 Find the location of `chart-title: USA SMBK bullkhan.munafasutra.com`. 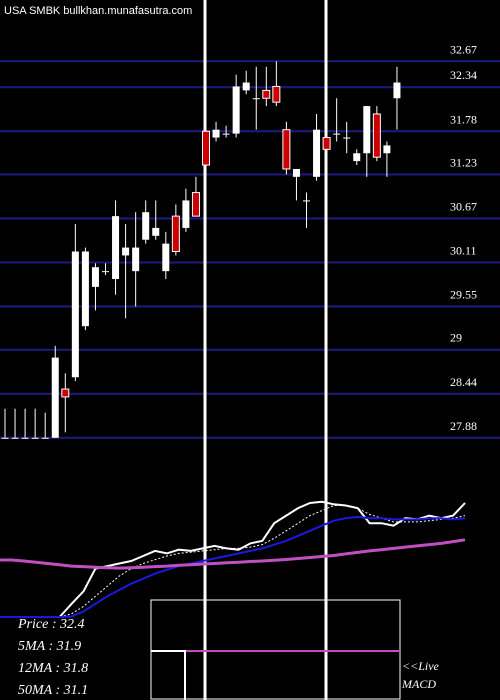

chart-title: USA SMBK bullkhan.munafasutra.com is located at coordinates (98, 11).